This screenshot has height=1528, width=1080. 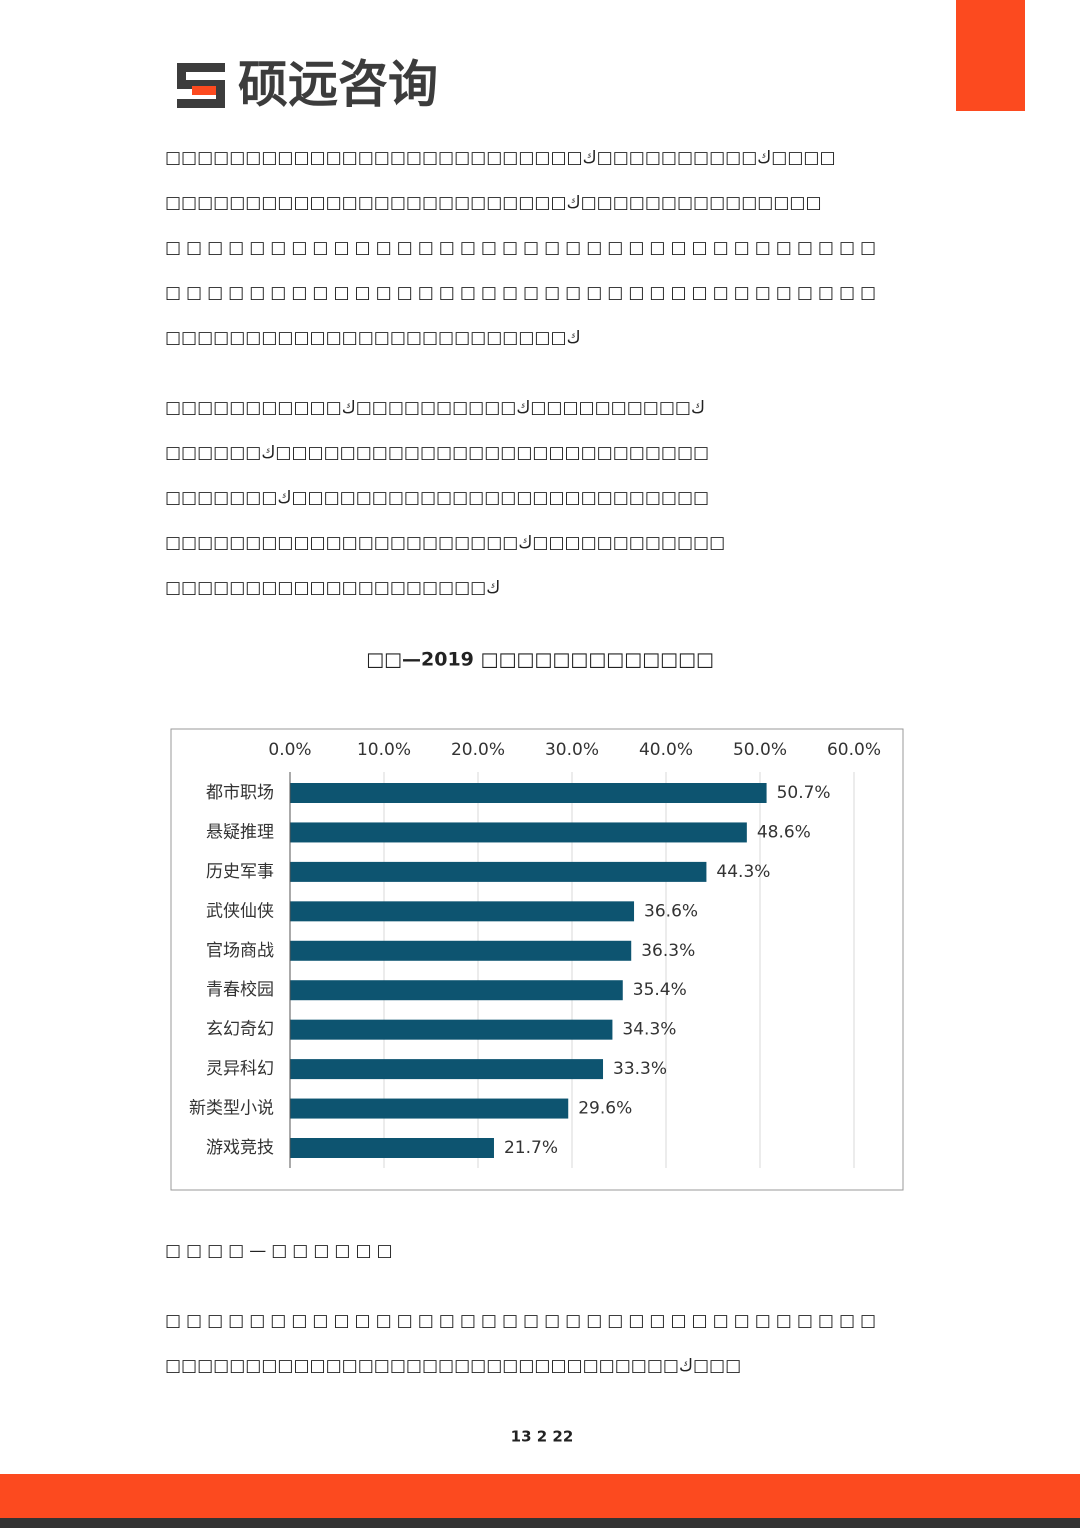 What do you see at coordinates (281, 1251) in the screenshot?
I see `section-heading: □□□□—□□□□□□` at bounding box center [281, 1251].